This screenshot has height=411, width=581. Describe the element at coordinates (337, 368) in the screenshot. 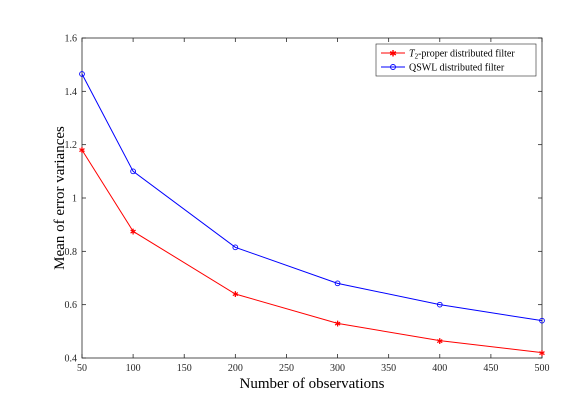

I see `x-tick-label: 300` at that location.